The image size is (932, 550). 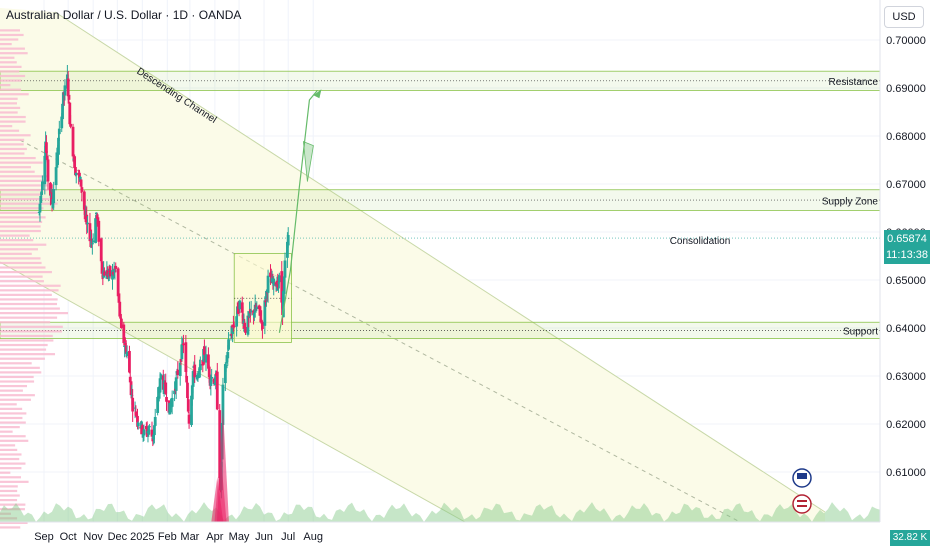 I want to click on x-tick-label: 2025, so click(x=142, y=537).